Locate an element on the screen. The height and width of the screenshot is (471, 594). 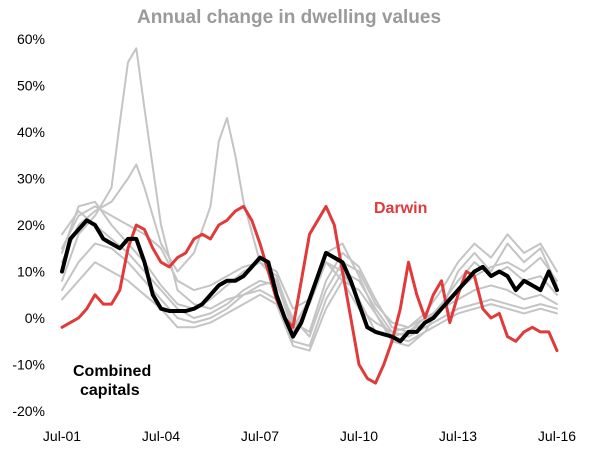
y-tick-label: 50% is located at coordinates (31, 86).